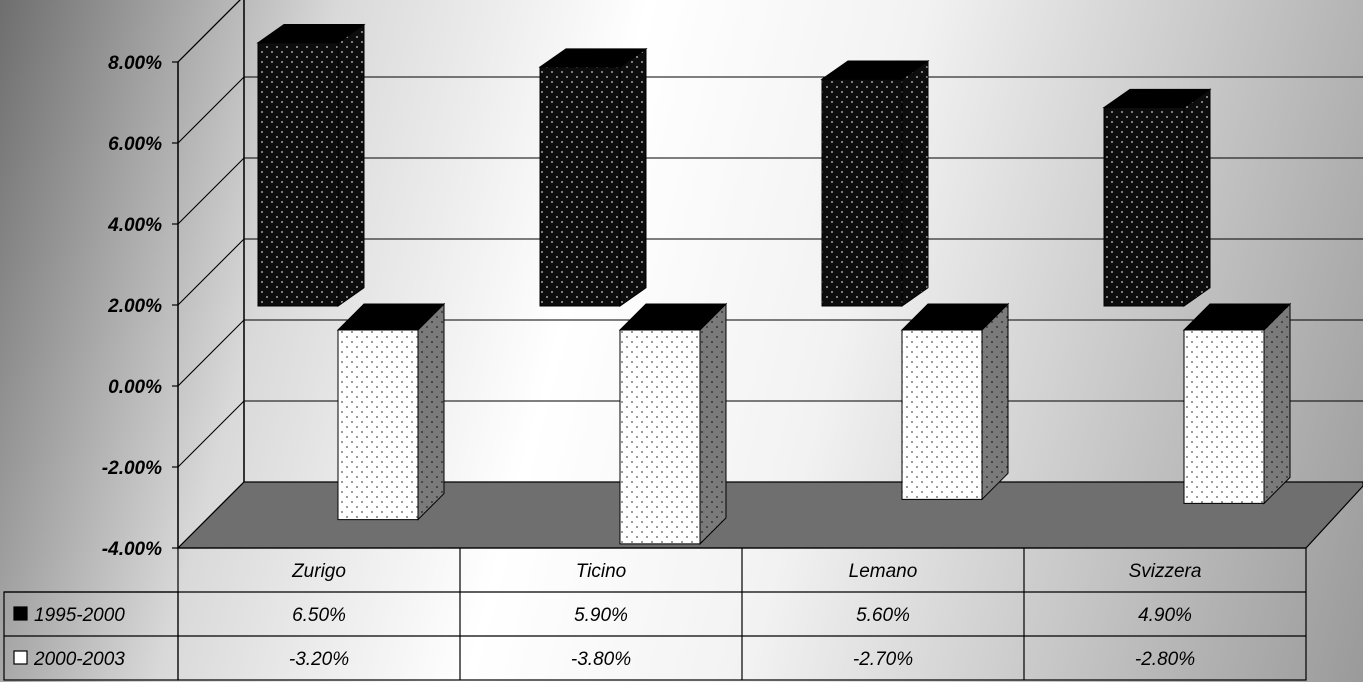 Image resolution: width=1363 pixels, height=682 pixels. I want to click on data-label: -2.80%, so click(1165, 659).